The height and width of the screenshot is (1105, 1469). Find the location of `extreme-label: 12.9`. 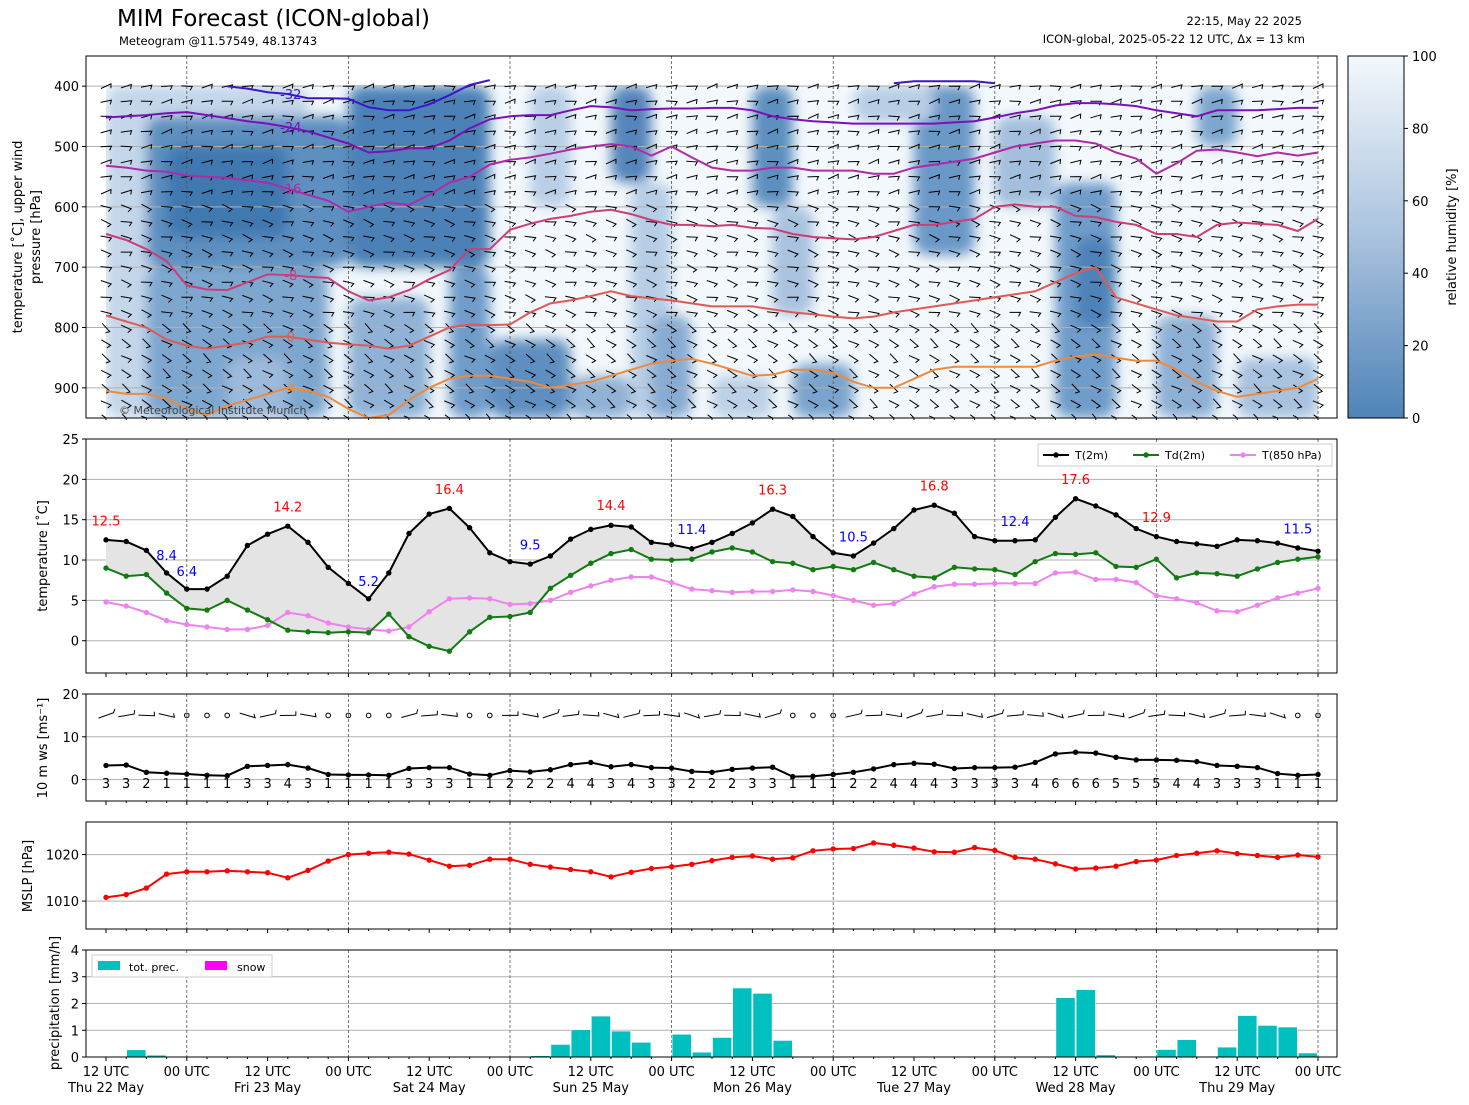

extreme-label: 12.9 is located at coordinates (1156, 518).